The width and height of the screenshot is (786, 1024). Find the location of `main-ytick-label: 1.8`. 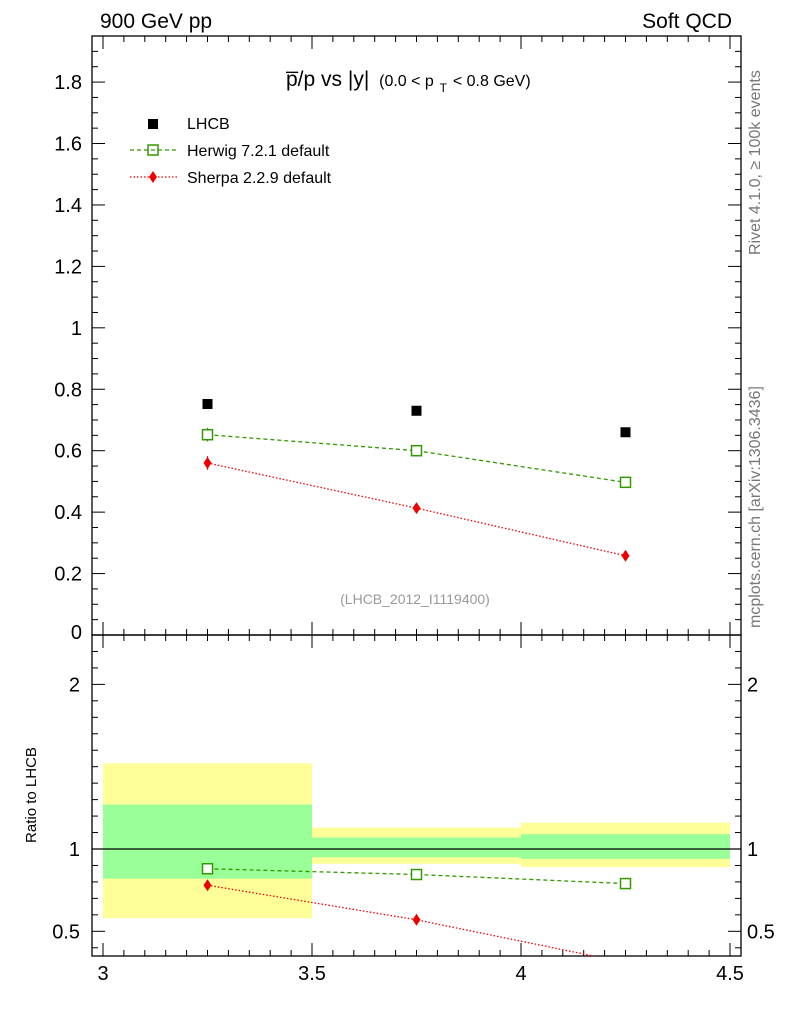

main-ytick-label: 1.8 is located at coordinates (68, 83).